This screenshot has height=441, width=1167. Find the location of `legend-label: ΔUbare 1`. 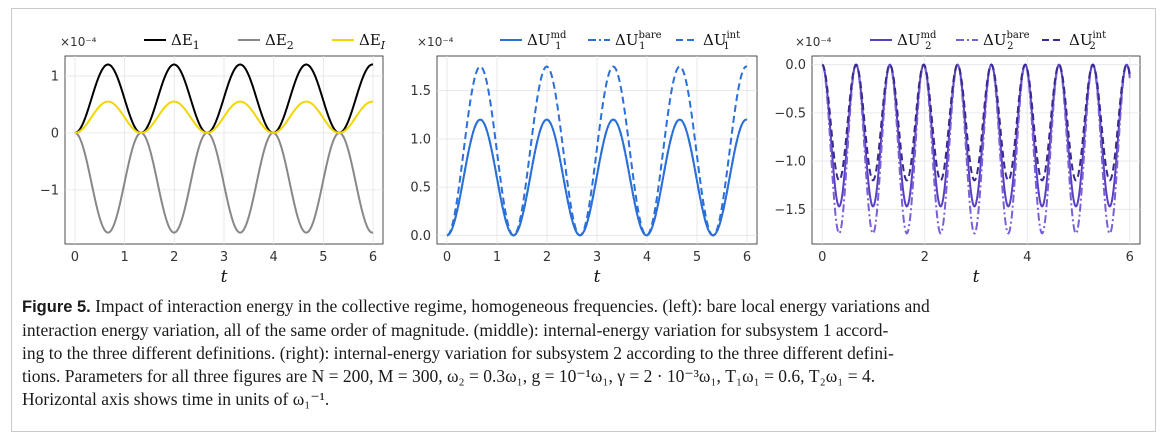

legend-label: ΔUbare 1 is located at coordinates (638, 41).